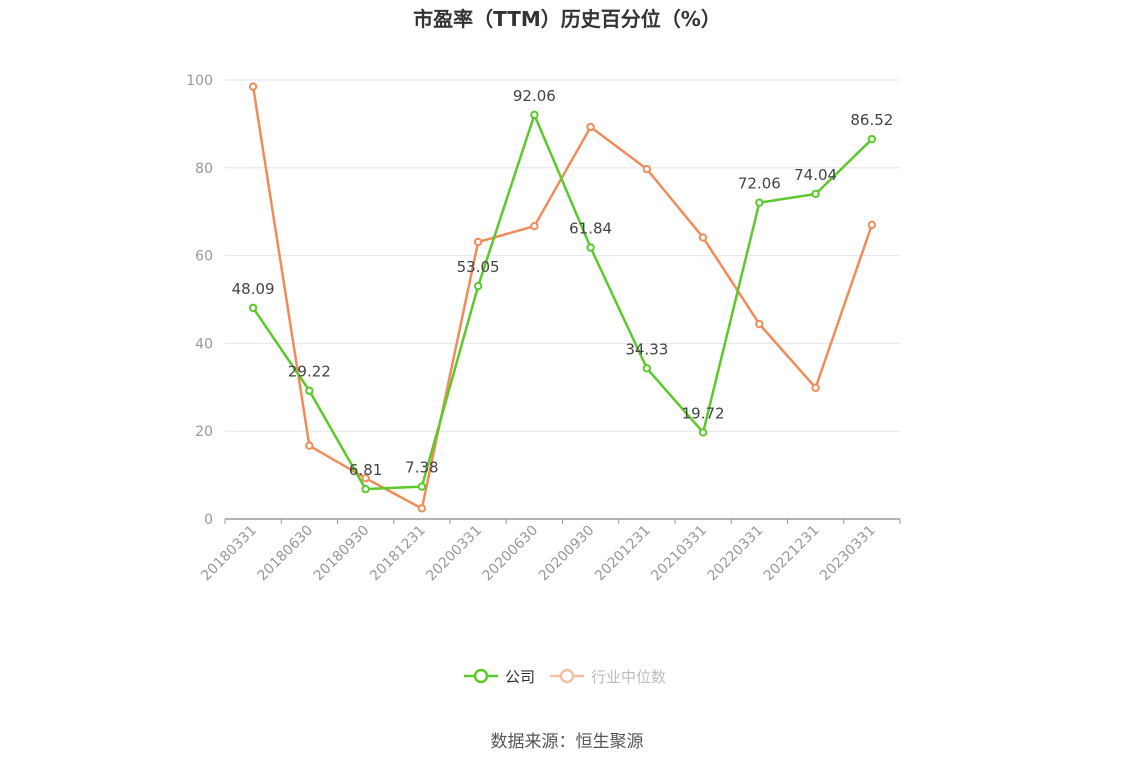 The width and height of the screenshot is (1134, 766). I want to click on data-label: 72.06, so click(759, 184).